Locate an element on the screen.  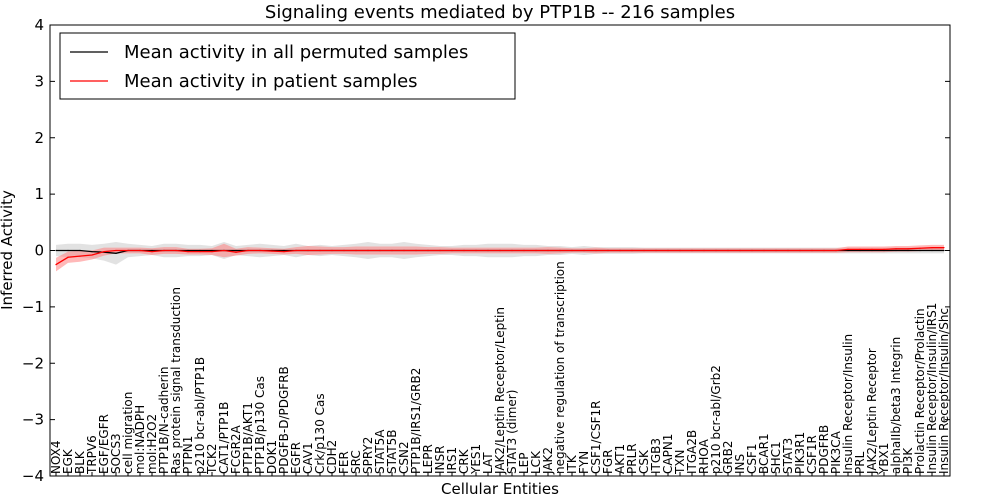
y-tick-label: 4 is located at coordinates (39, 25).